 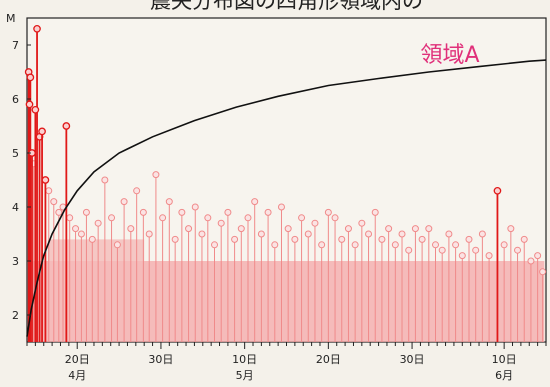 I want to click on y-tick-label: 2, so click(x=15, y=315).